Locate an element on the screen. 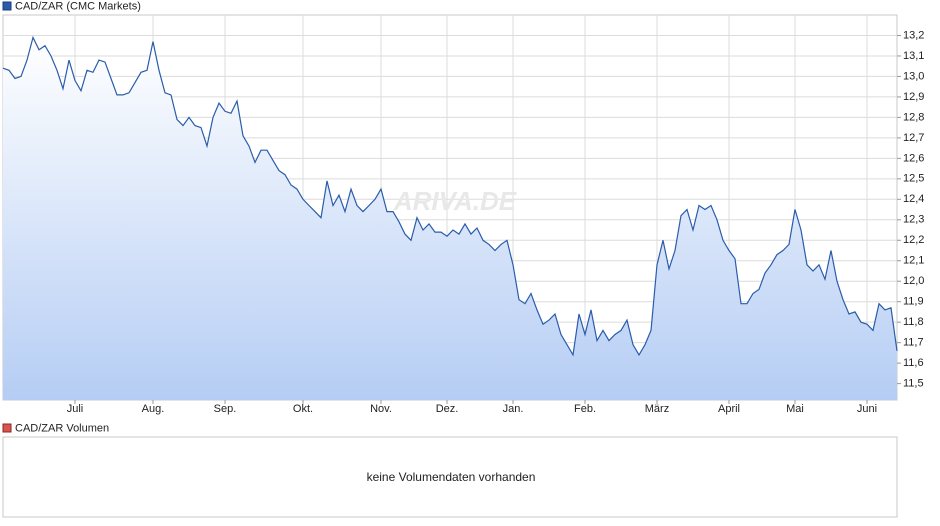  volume-message: keine Volumendaten vorhanden is located at coordinates (451, 477).